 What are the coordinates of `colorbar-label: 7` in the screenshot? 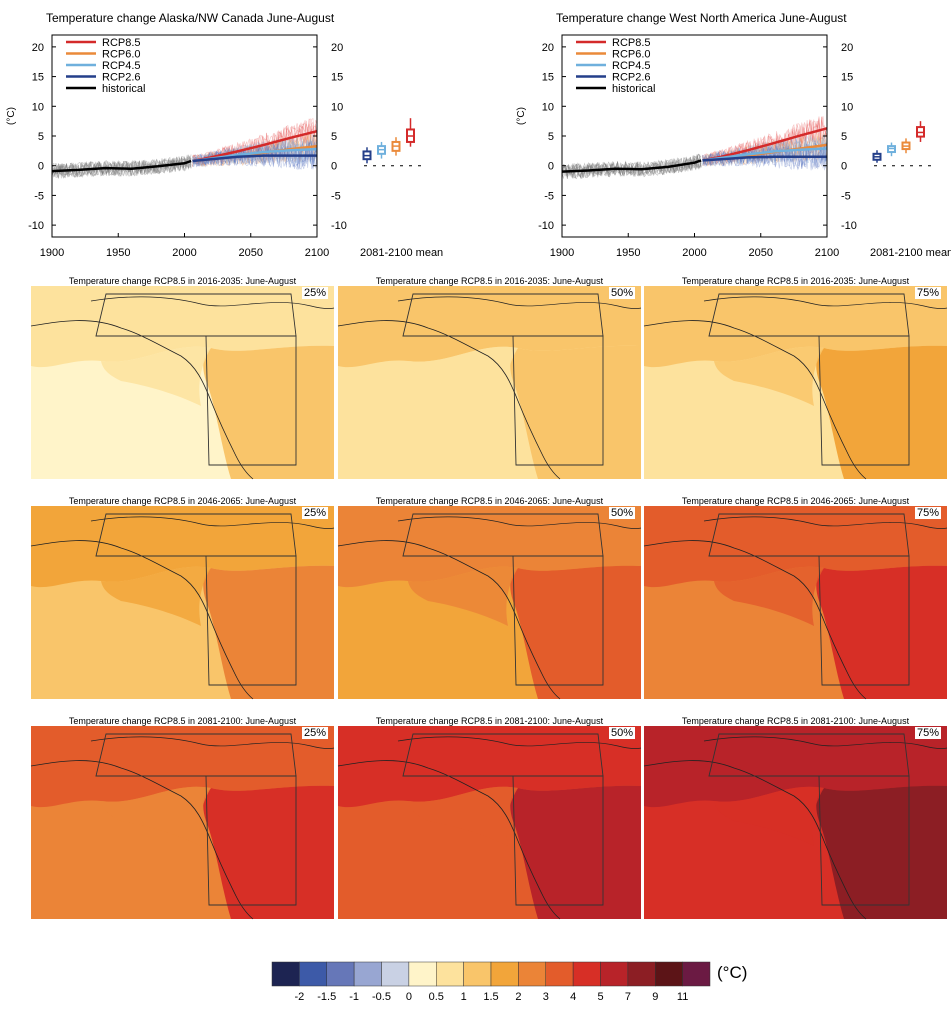 It's located at (627, 997).